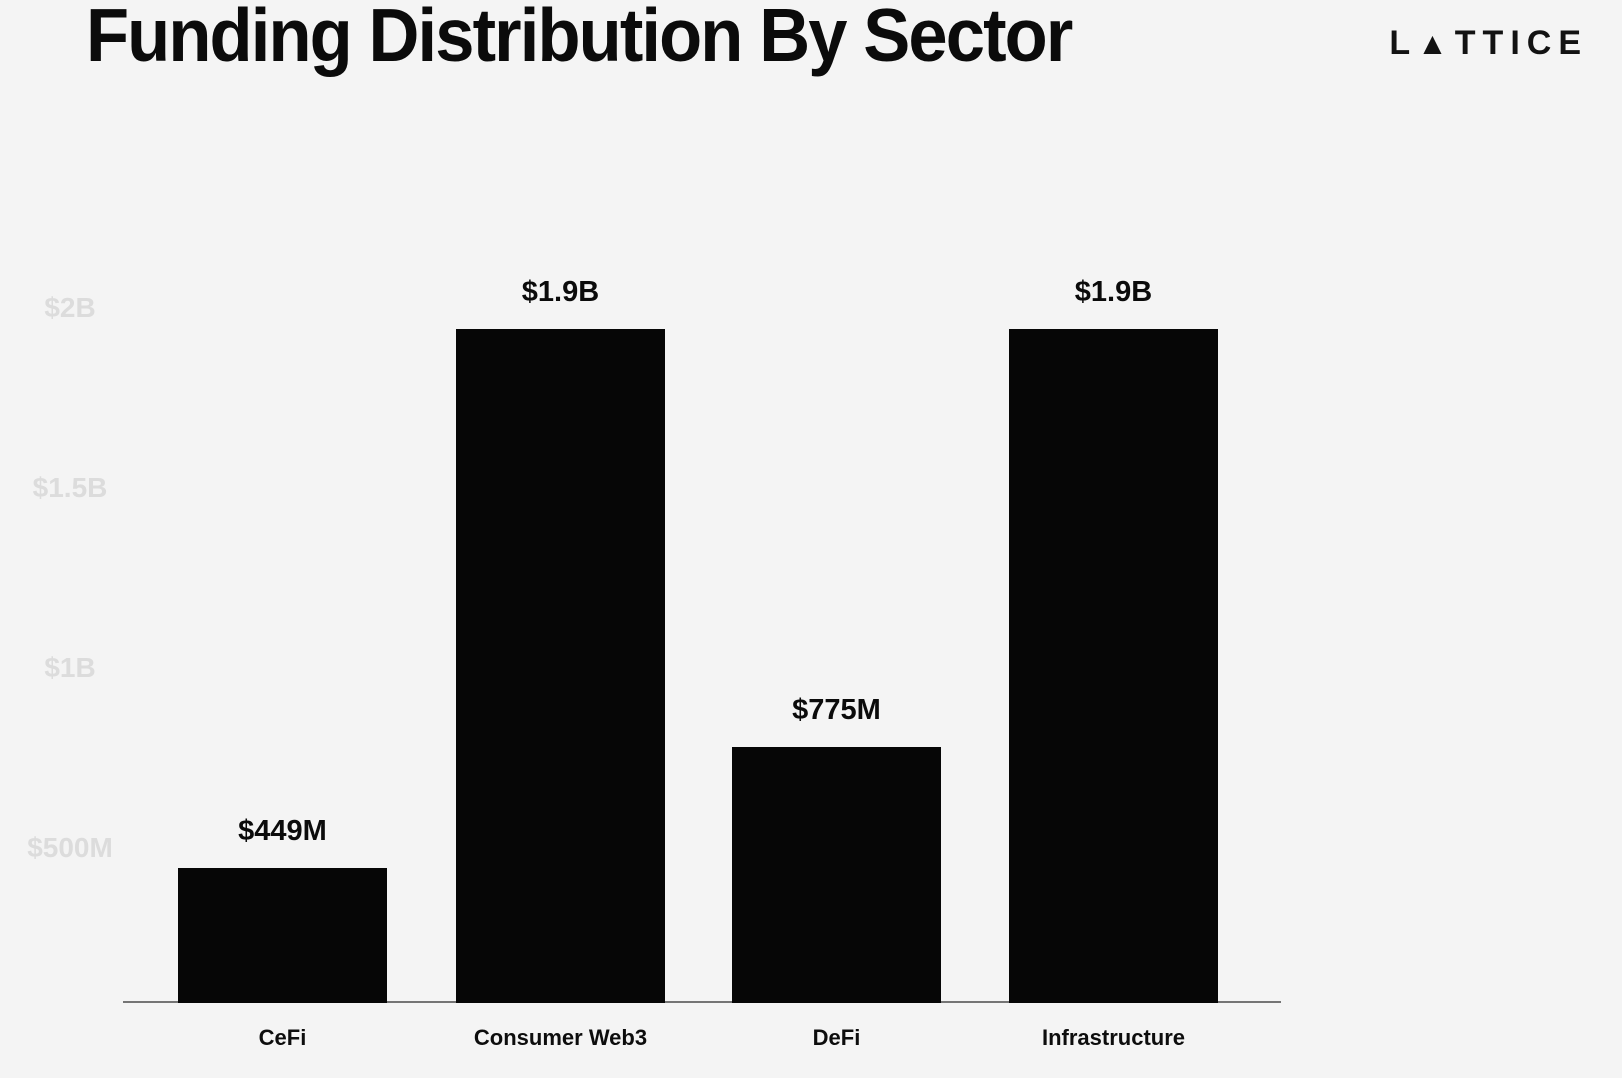 The height and width of the screenshot is (1078, 1622). Describe the element at coordinates (70, 307) in the screenshot. I see `y-tick-label-2b: $2B` at that location.